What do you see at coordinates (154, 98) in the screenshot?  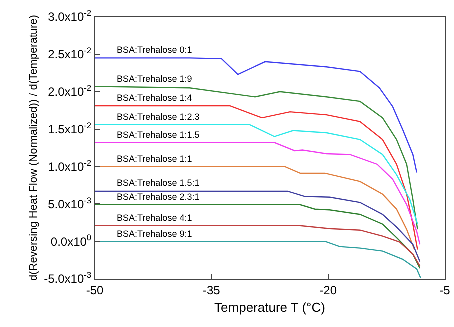 I see `series-label: BSA:Trehalose 1:4` at bounding box center [154, 98].